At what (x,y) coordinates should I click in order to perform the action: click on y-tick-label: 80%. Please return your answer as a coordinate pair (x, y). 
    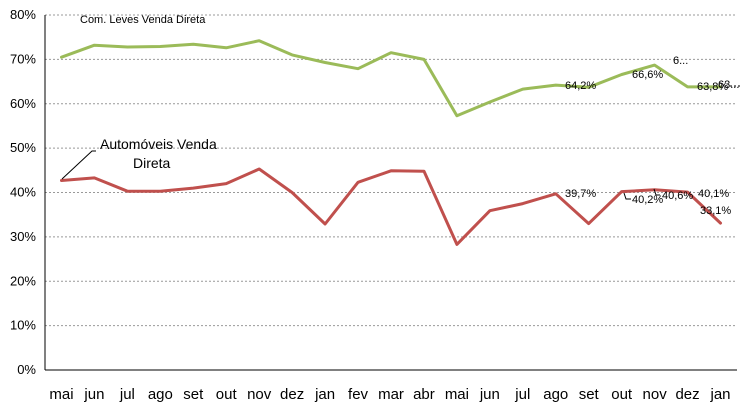
    Looking at the image, I should click on (23, 14).